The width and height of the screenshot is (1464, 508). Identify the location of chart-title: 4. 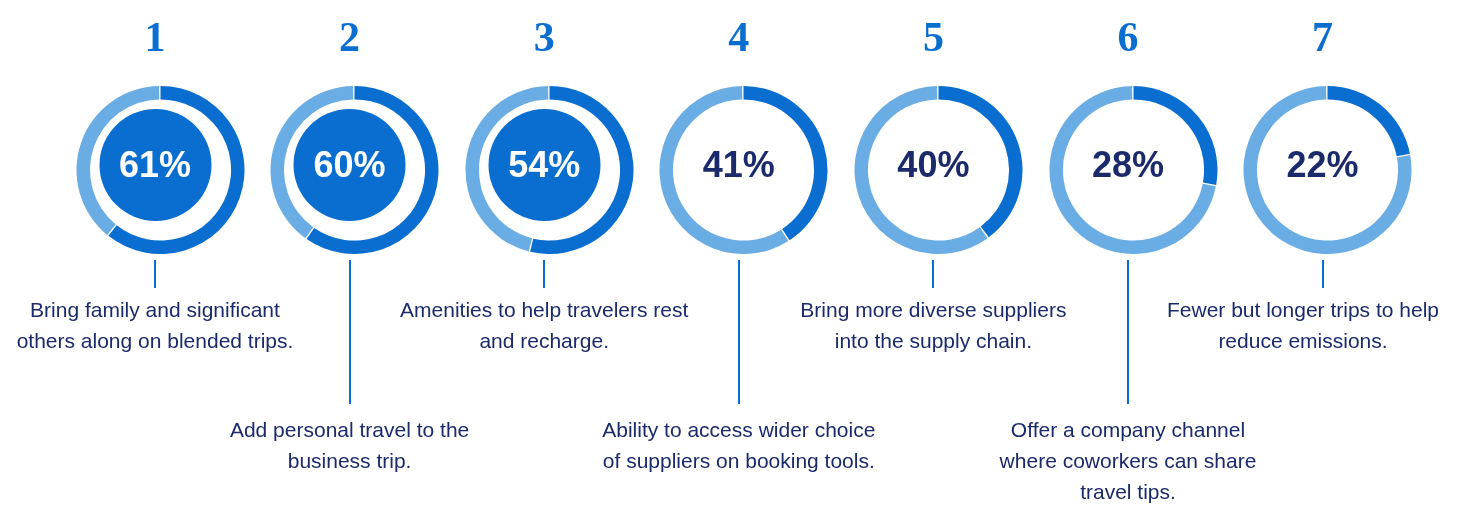
(739, 37).